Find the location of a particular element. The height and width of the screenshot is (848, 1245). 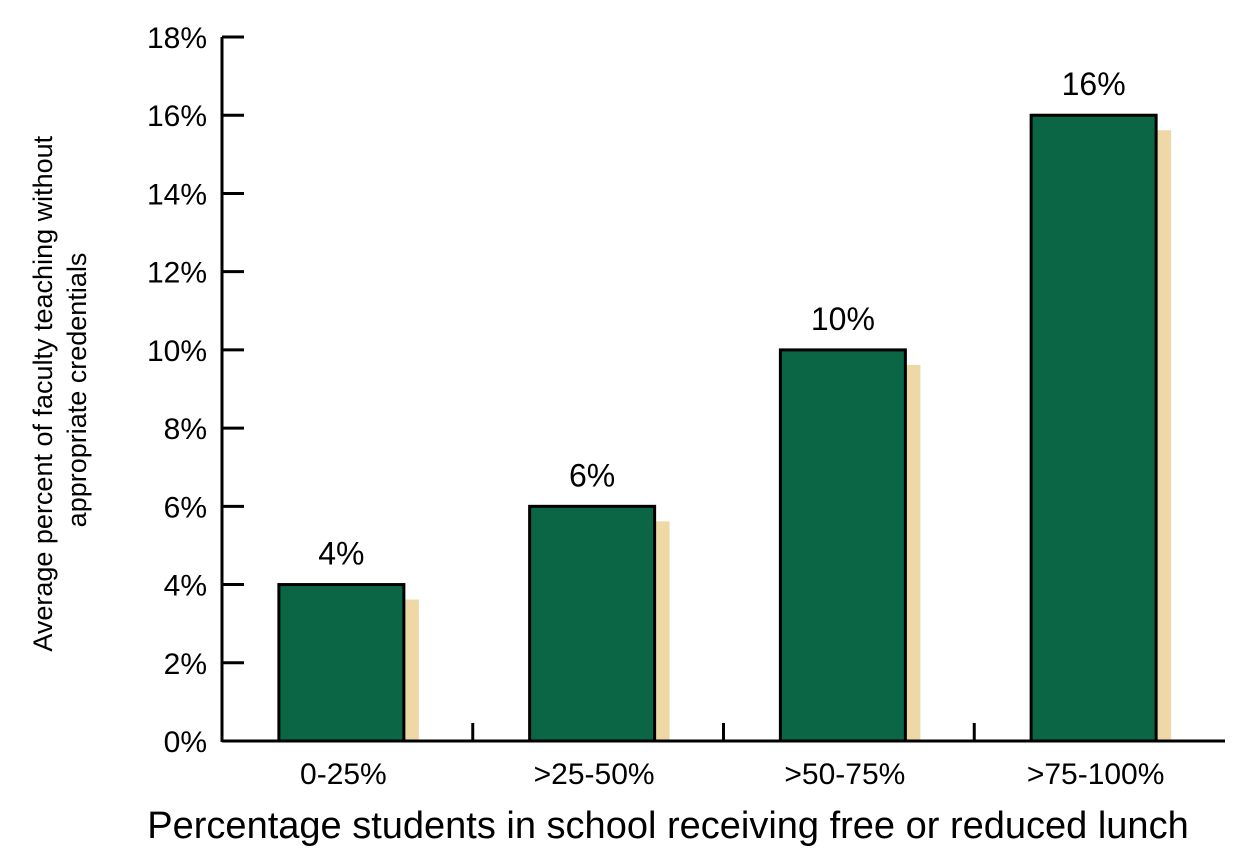

data-label: 4% is located at coordinates (341, 554).